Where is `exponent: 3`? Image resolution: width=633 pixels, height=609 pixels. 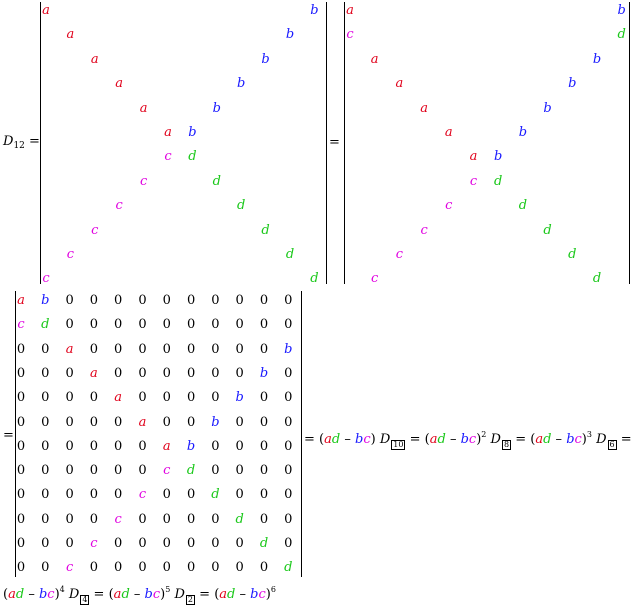 exponent: 3 is located at coordinates (589, 434).